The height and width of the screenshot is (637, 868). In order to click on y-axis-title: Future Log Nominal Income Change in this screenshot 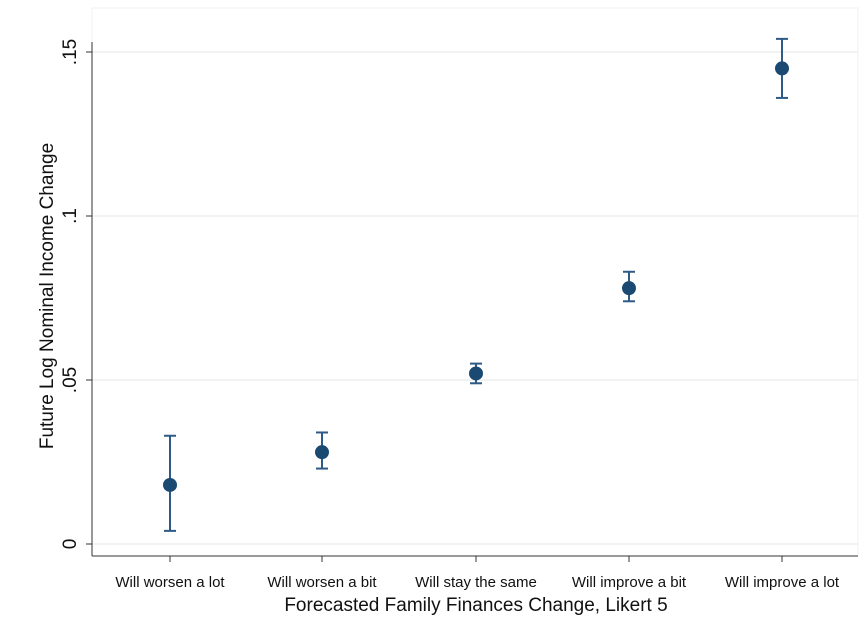, I will do `click(47, 296)`.